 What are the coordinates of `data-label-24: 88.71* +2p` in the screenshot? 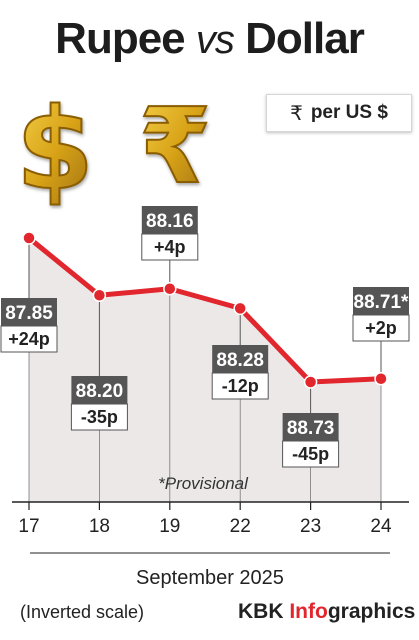 It's located at (381, 314).